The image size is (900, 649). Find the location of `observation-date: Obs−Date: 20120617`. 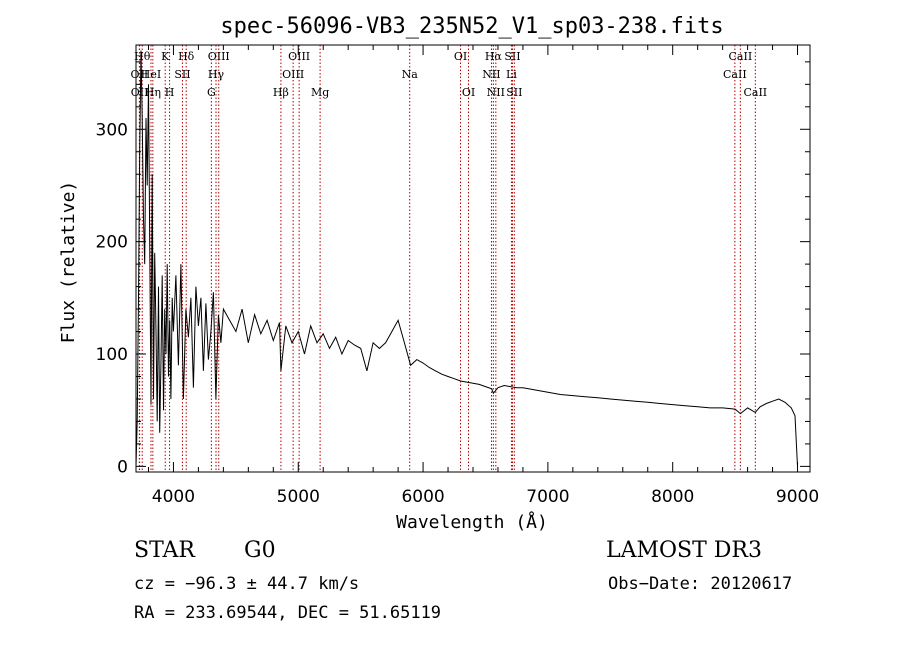

observation-date: Obs−Date: 20120617 is located at coordinates (700, 584).